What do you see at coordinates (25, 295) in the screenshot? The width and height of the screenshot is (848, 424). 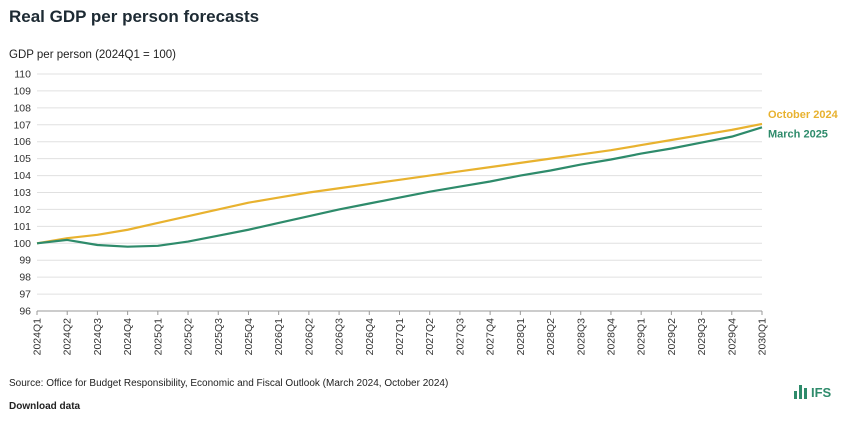 I see `y-tick-97: 97` at bounding box center [25, 295].